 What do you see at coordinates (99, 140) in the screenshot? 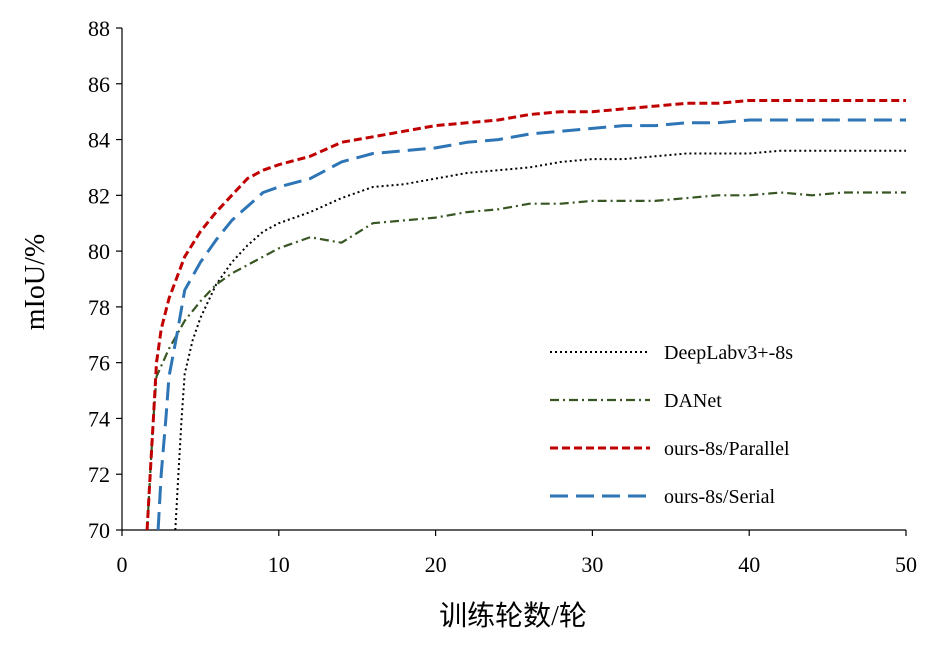
I see `y-tick-label: 84` at bounding box center [99, 140].